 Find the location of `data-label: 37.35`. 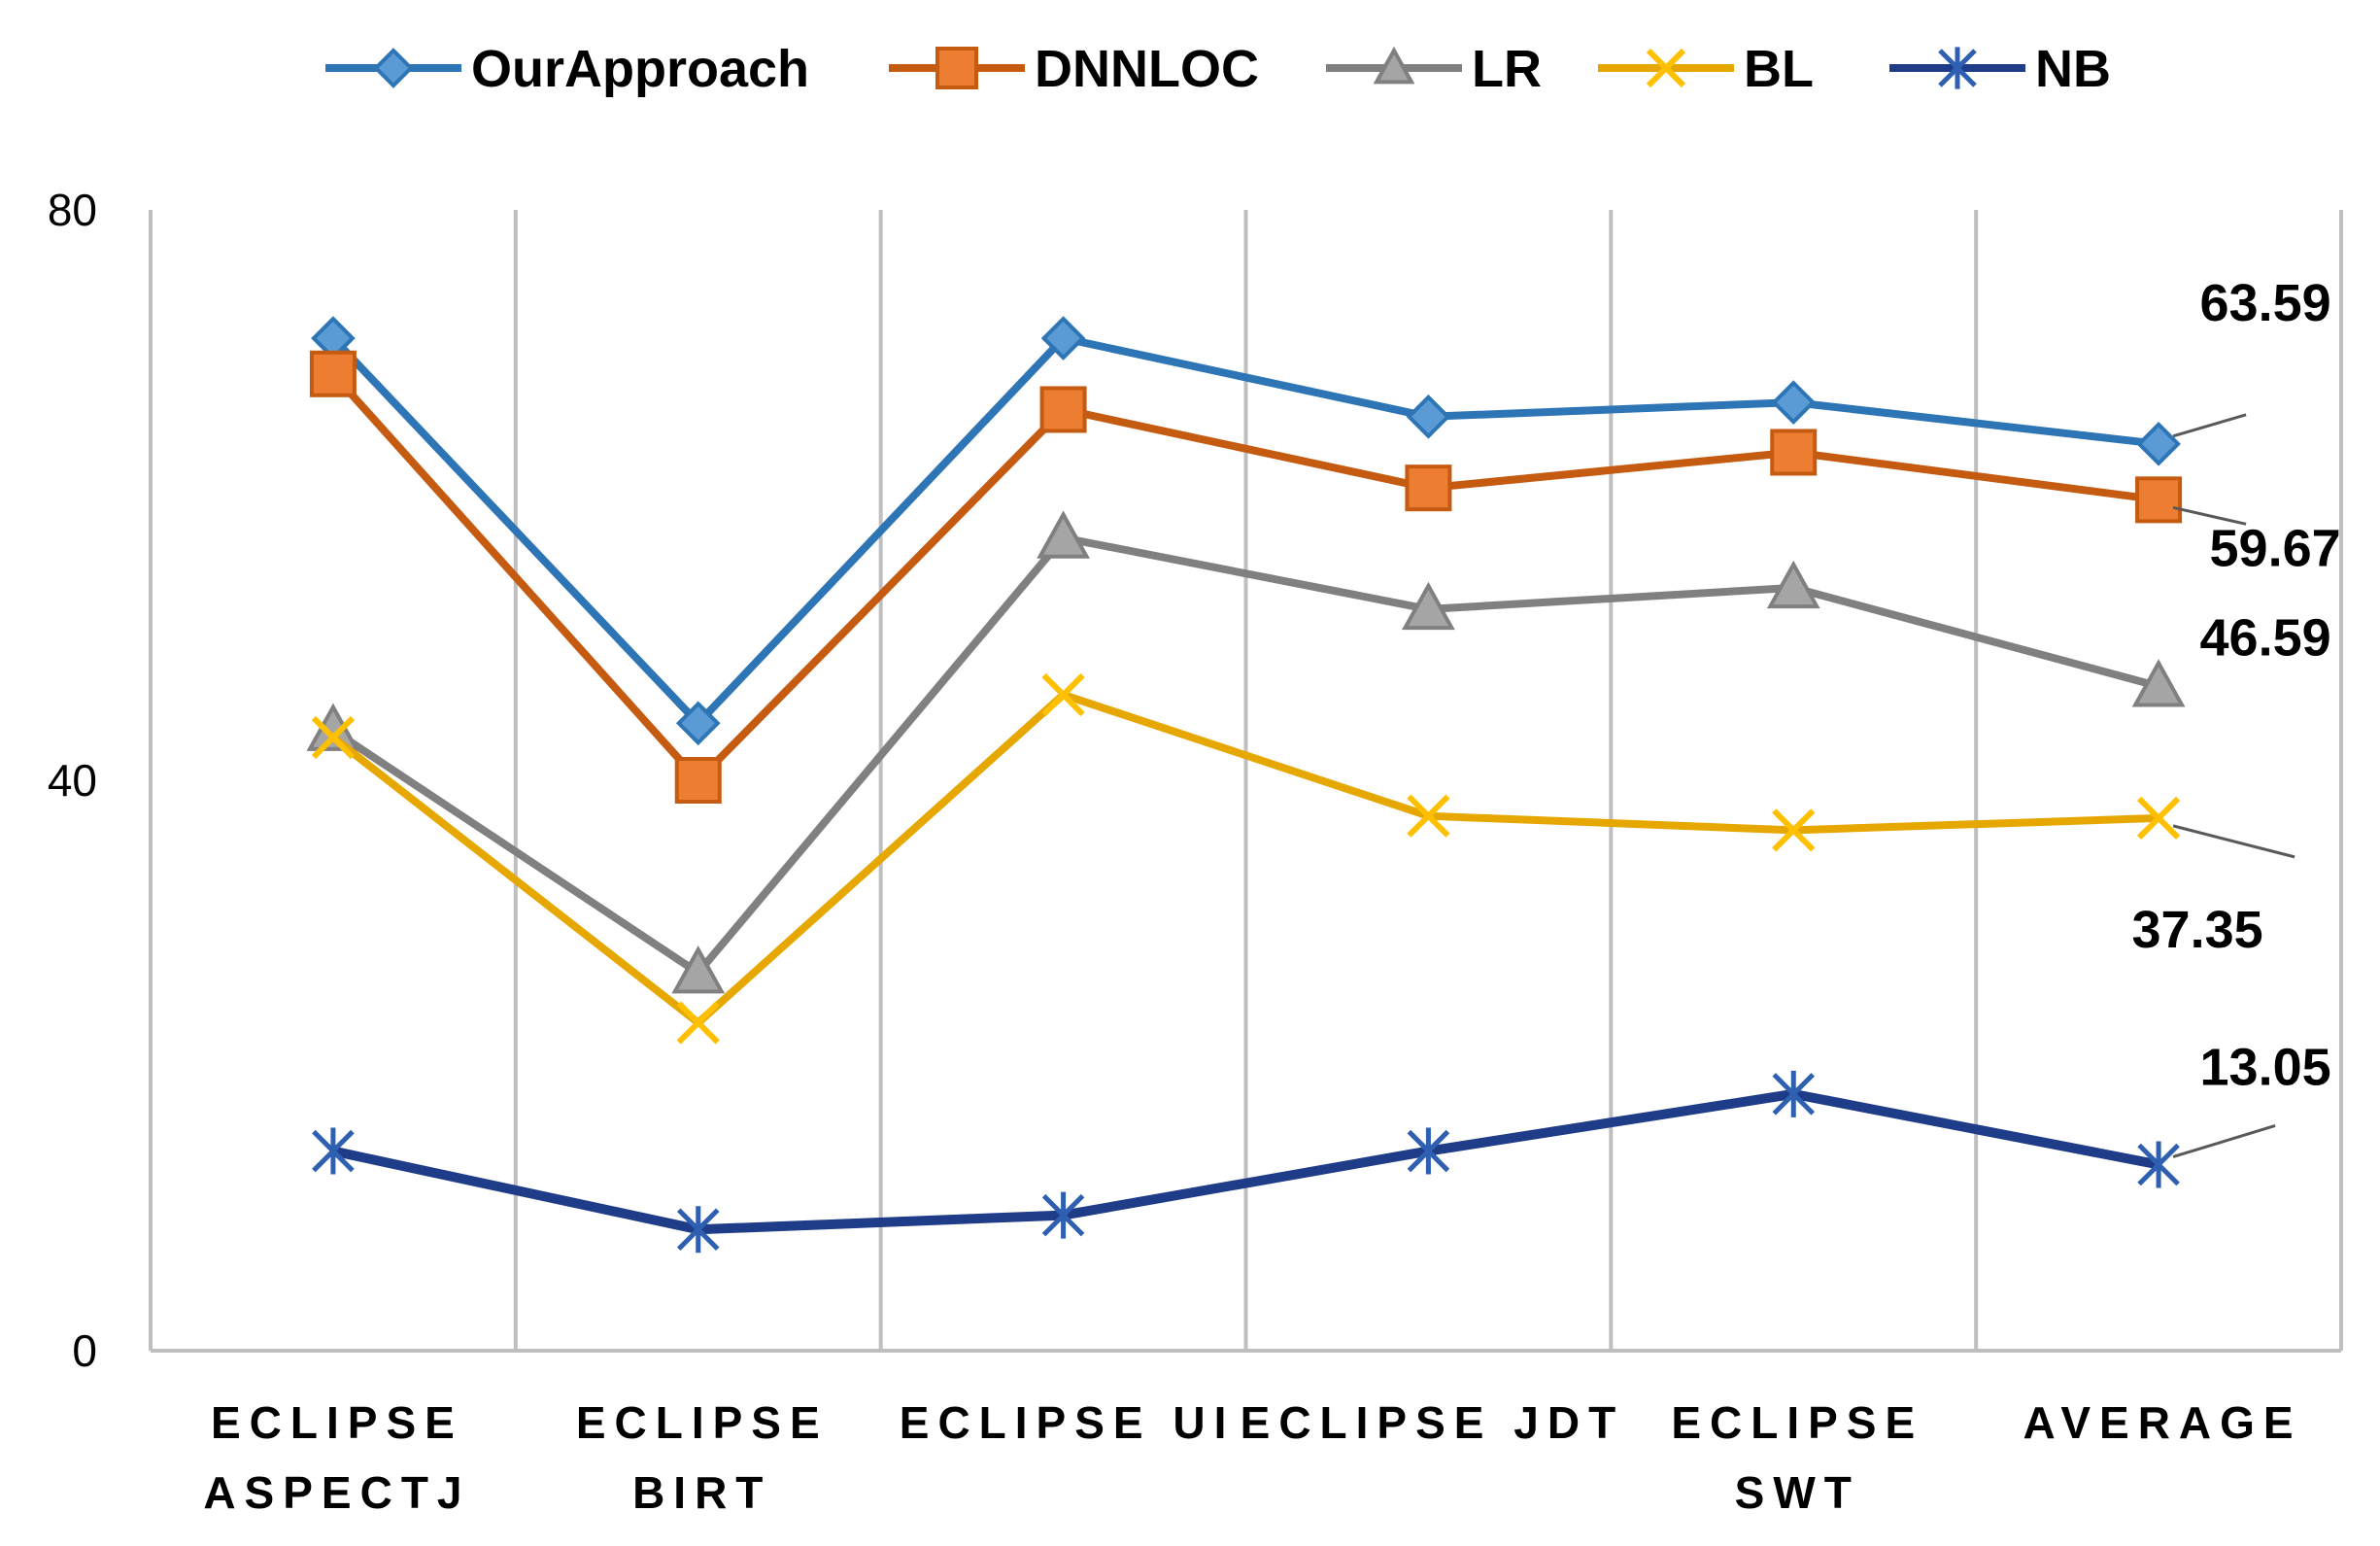

data-label: 37.35 is located at coordinates (2197, 930).